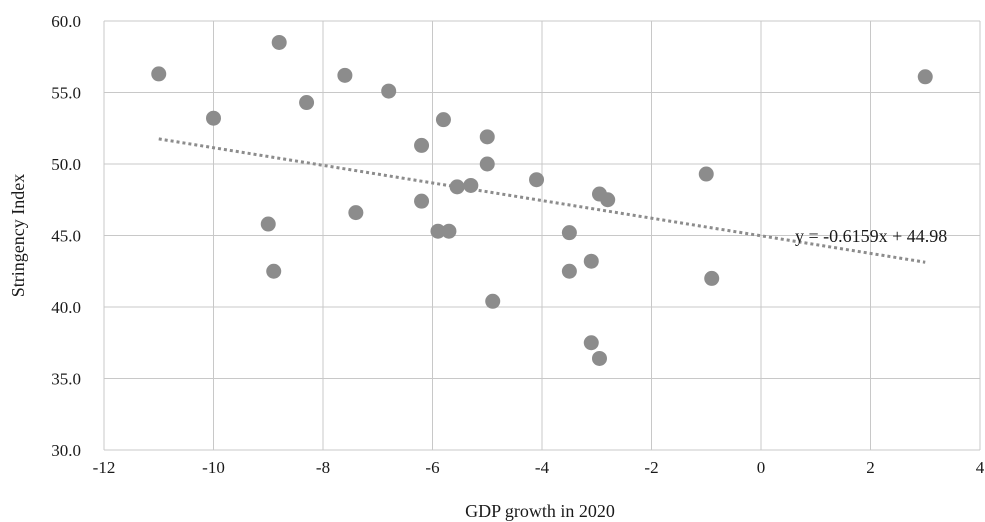 The height and width of the screenshot is (522, 985). Describe the element at coordinates (871, 236) in the screenshot. I see `trendline-equation: y = -0.6159x + 44.98` at that location.